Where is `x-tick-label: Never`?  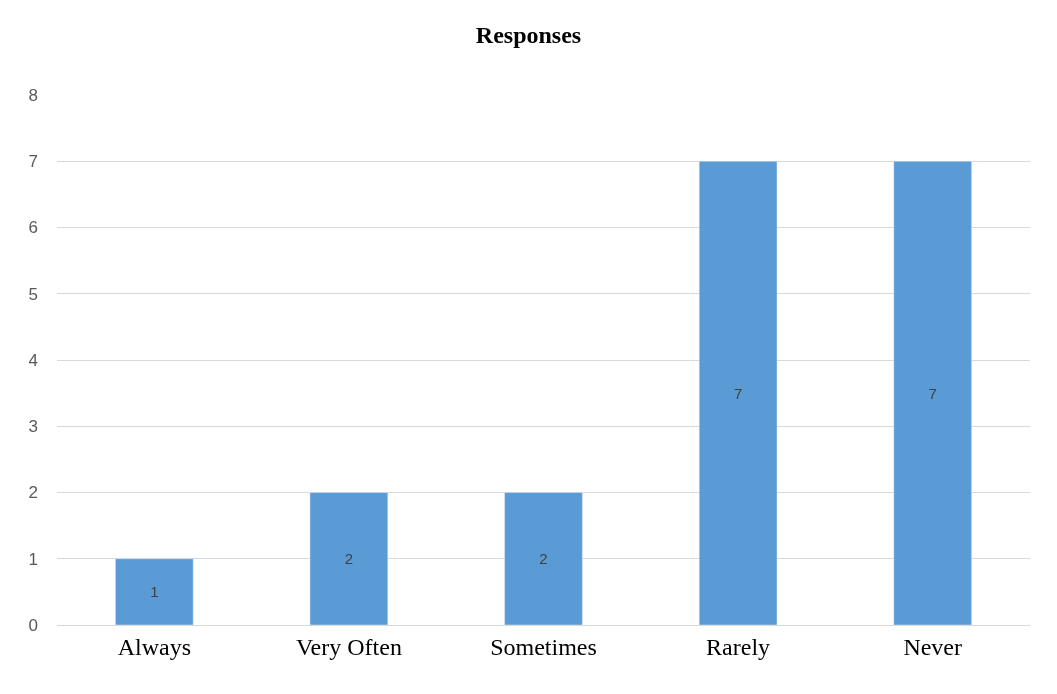
x-tick-label: Never is located at coordinates (933, 646).